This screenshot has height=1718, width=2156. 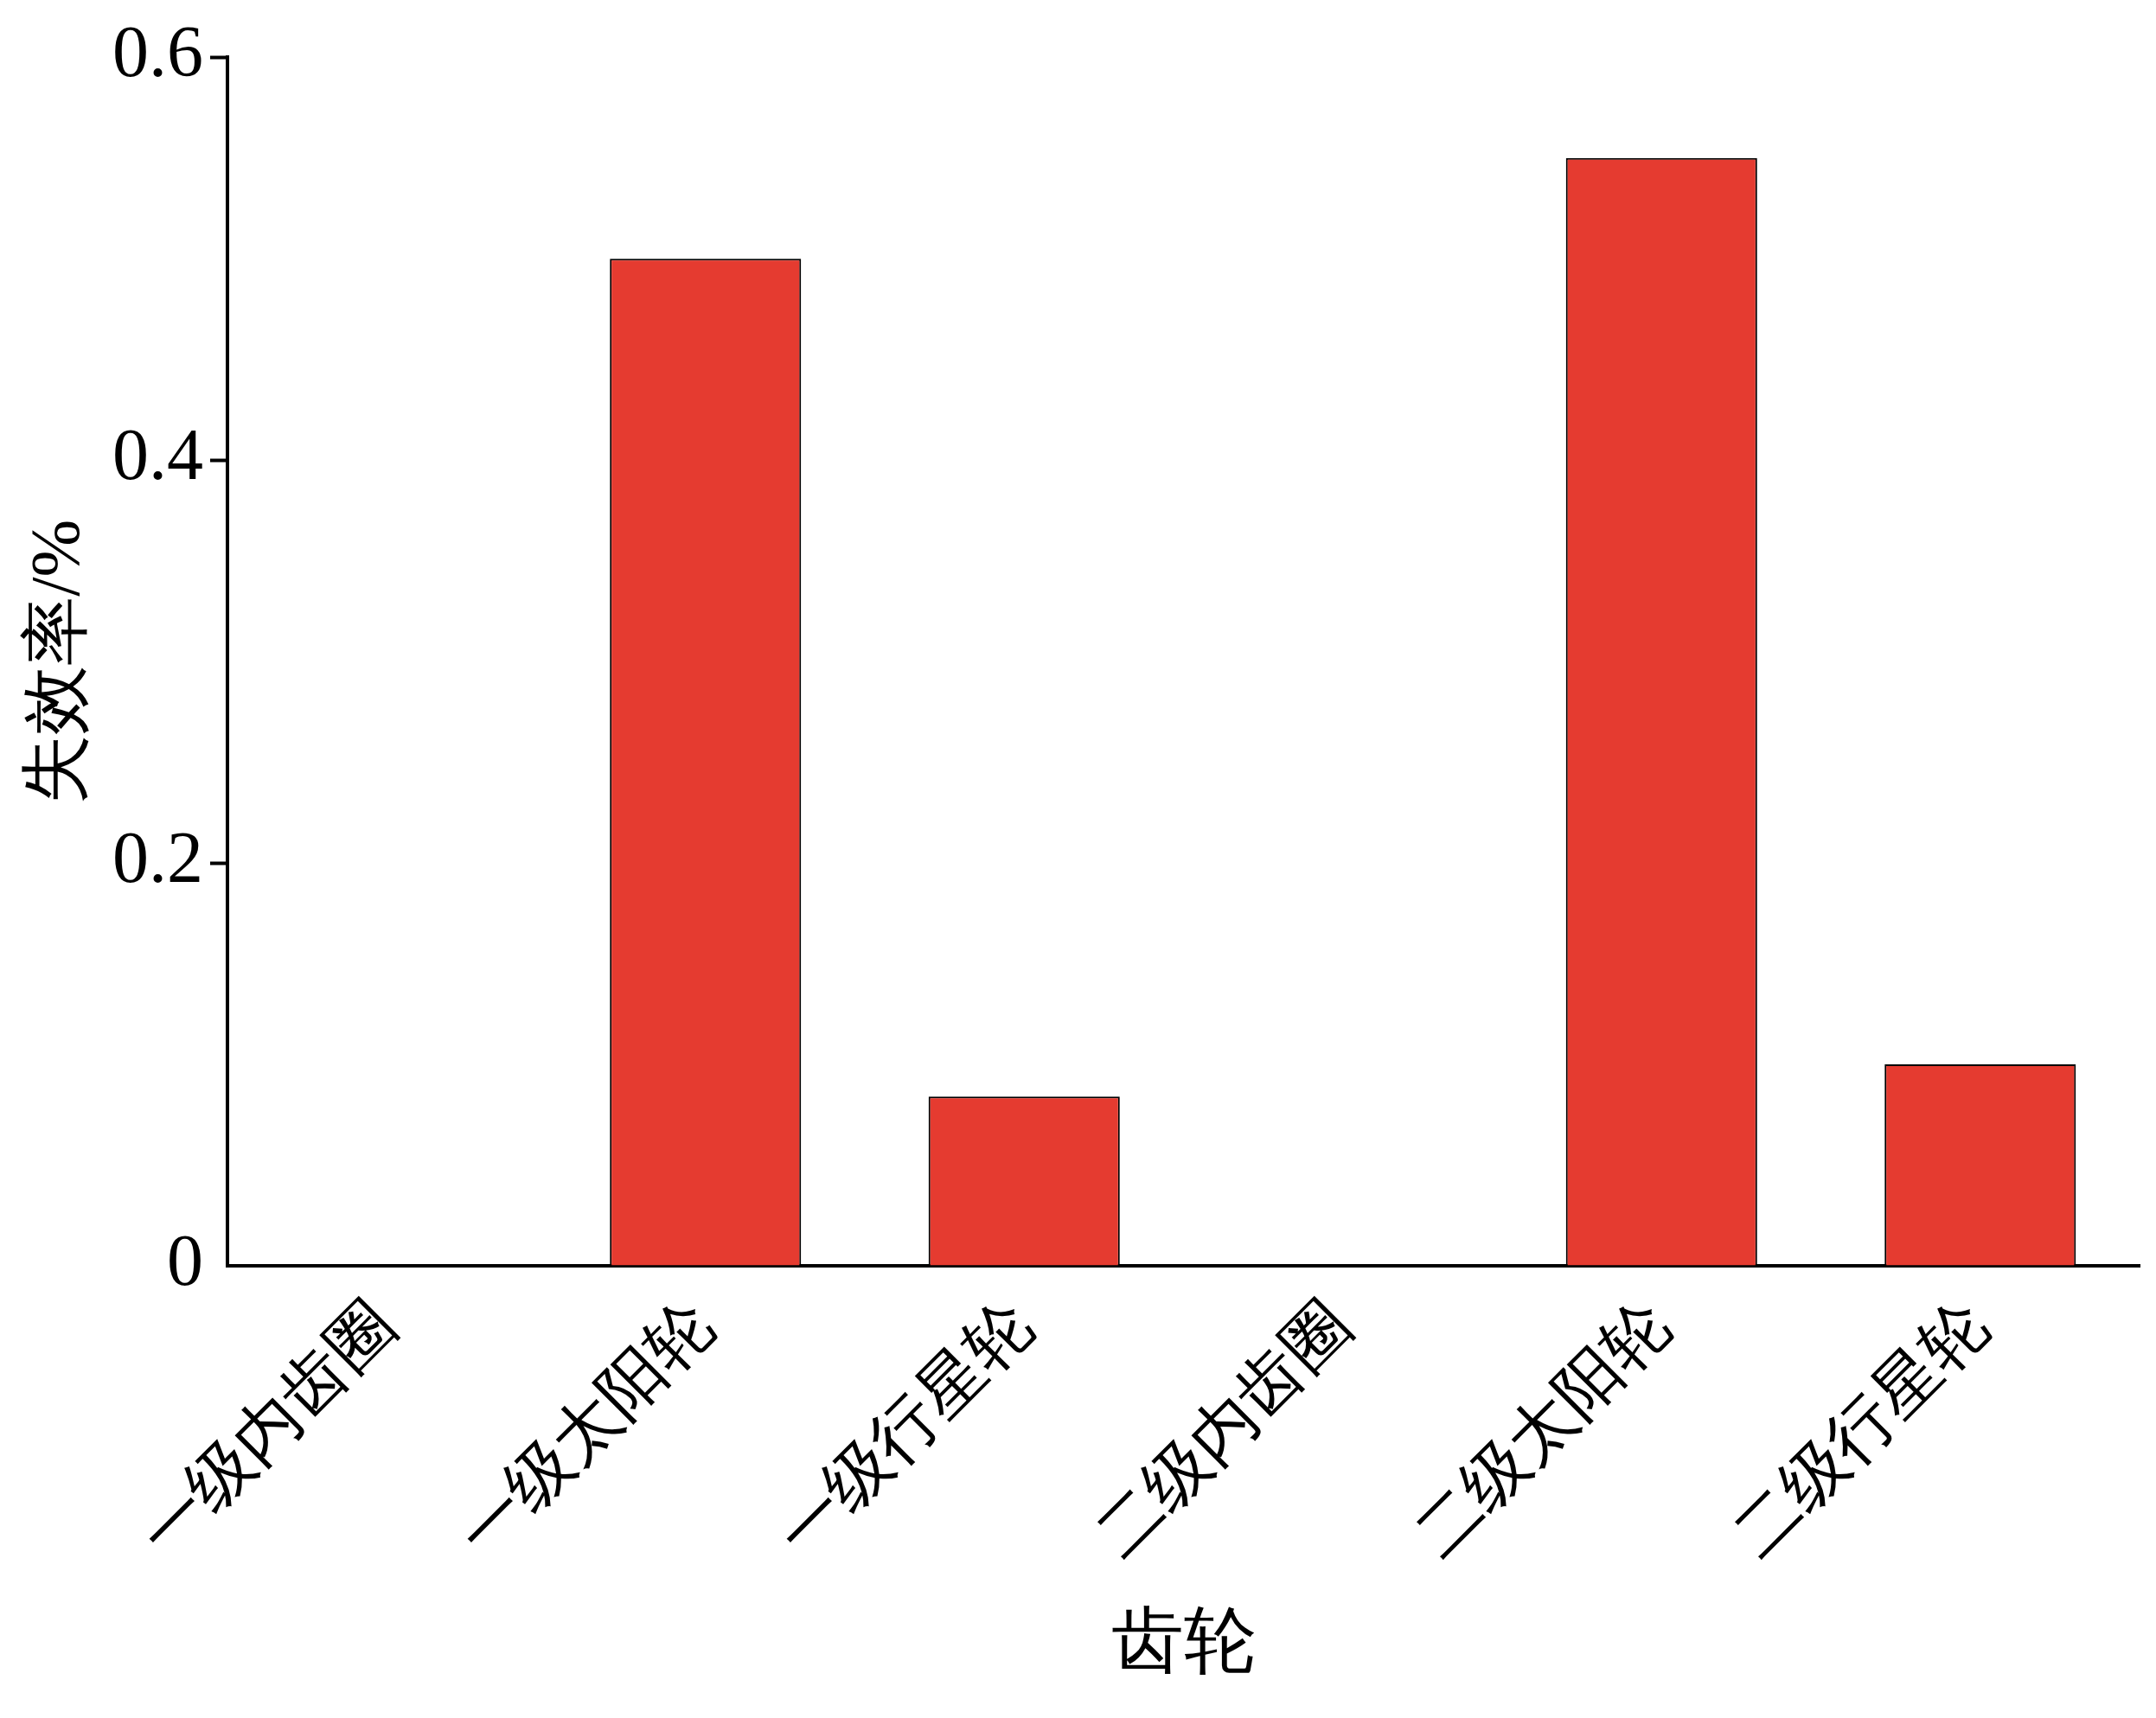 What do you see at coordinates (1223, 1429) in the screenshot?
I see `x-tick-label: 二级内齿圈` at bounding box center [1223, 1429].